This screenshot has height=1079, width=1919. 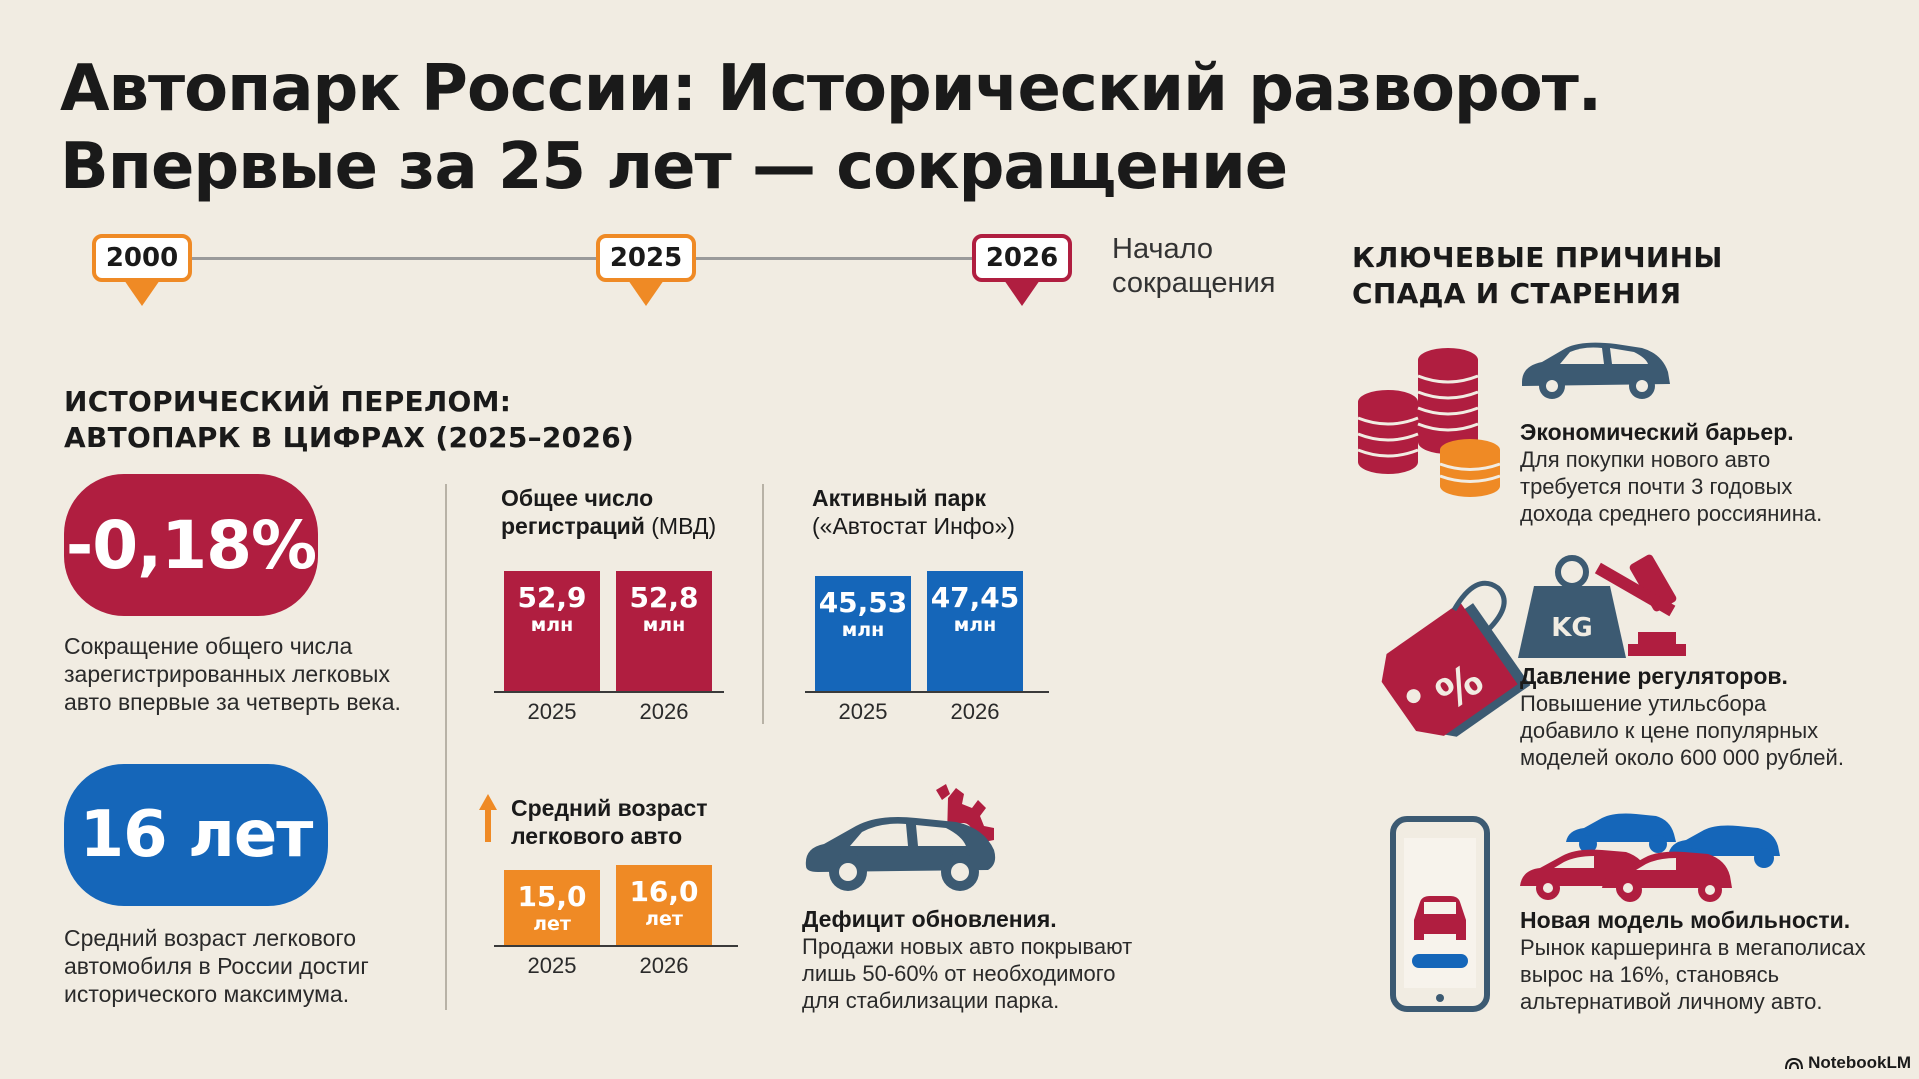 I want to click on bar-value-label: 52,8 млн, so click(x=664, y=610).